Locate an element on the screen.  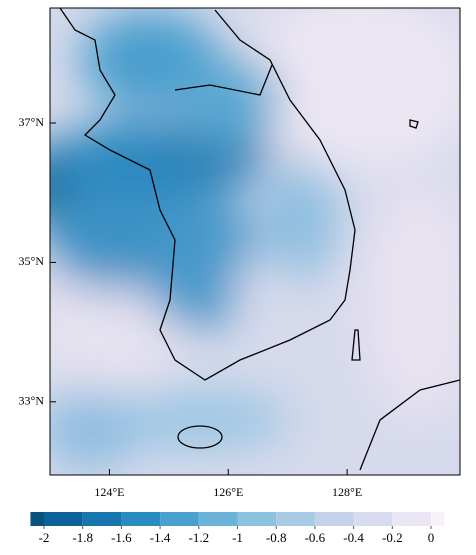
x-tick-label: 128°E is located at coordinates (347, 492).